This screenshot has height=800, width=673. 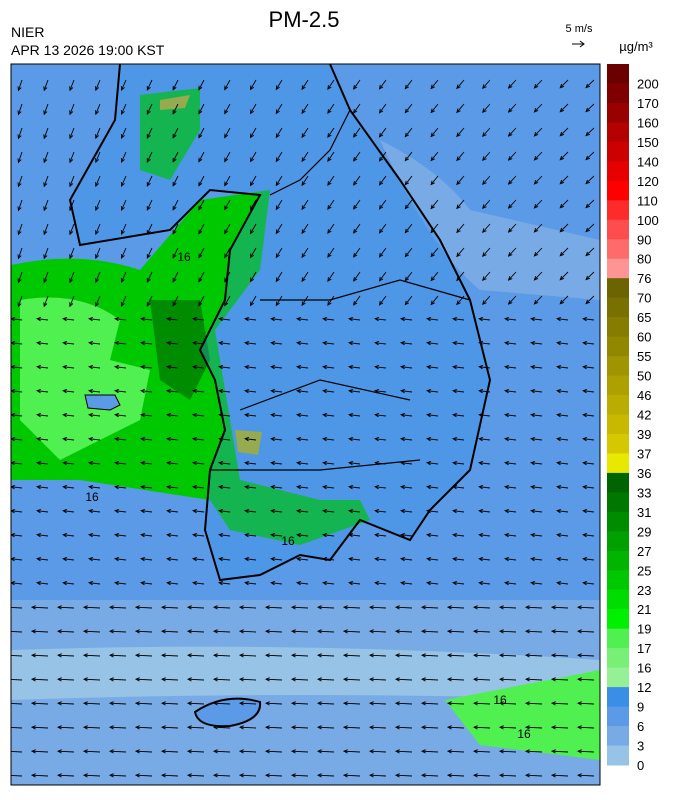 What do you see at coordinates (648, 220) in the screenshot?
I see `colorbar-label: 100` at bounding box center [648, 220].